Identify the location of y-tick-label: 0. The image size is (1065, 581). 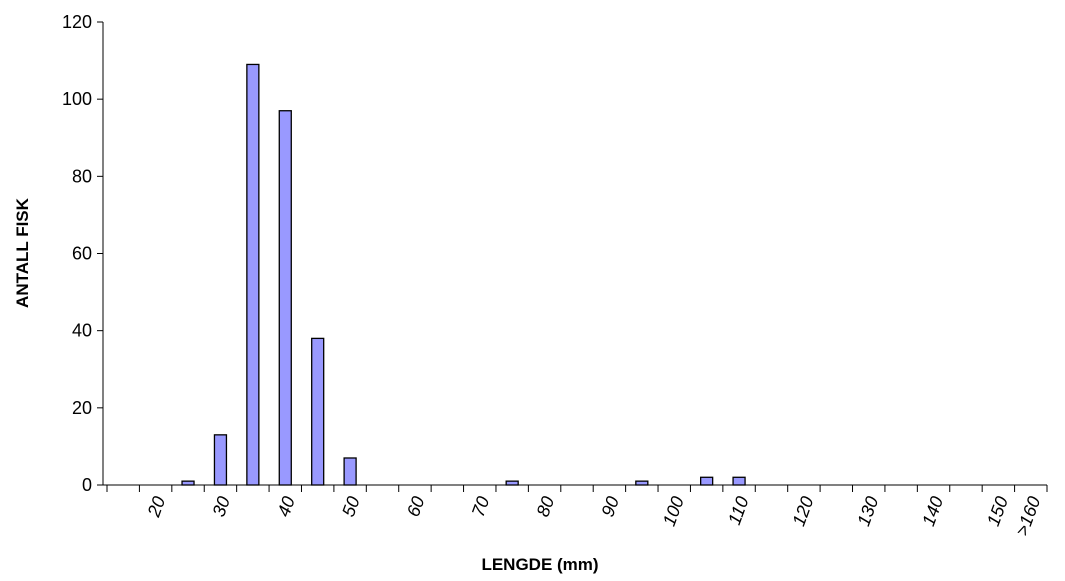
(87, 485).